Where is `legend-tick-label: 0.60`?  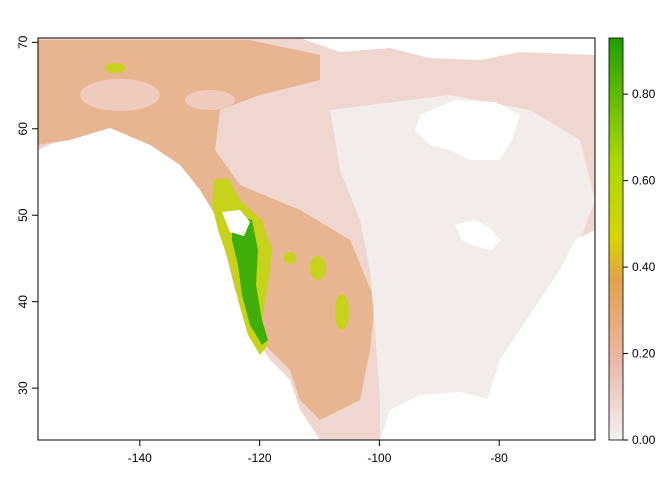 legend-tick-label: 0.60 is located at coordinates (644, 181).